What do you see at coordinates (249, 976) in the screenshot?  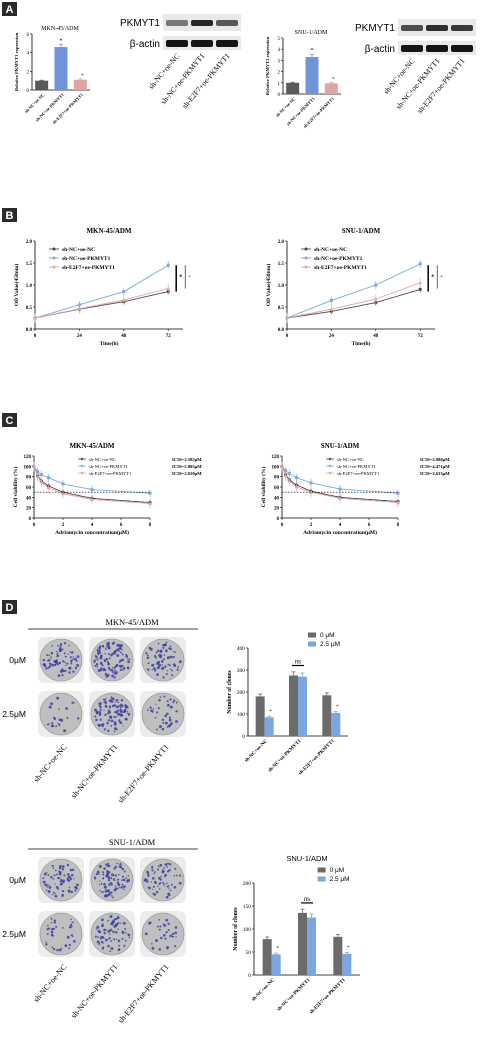 I see `y-tick-label: 0` at bounding box center [249, 976].